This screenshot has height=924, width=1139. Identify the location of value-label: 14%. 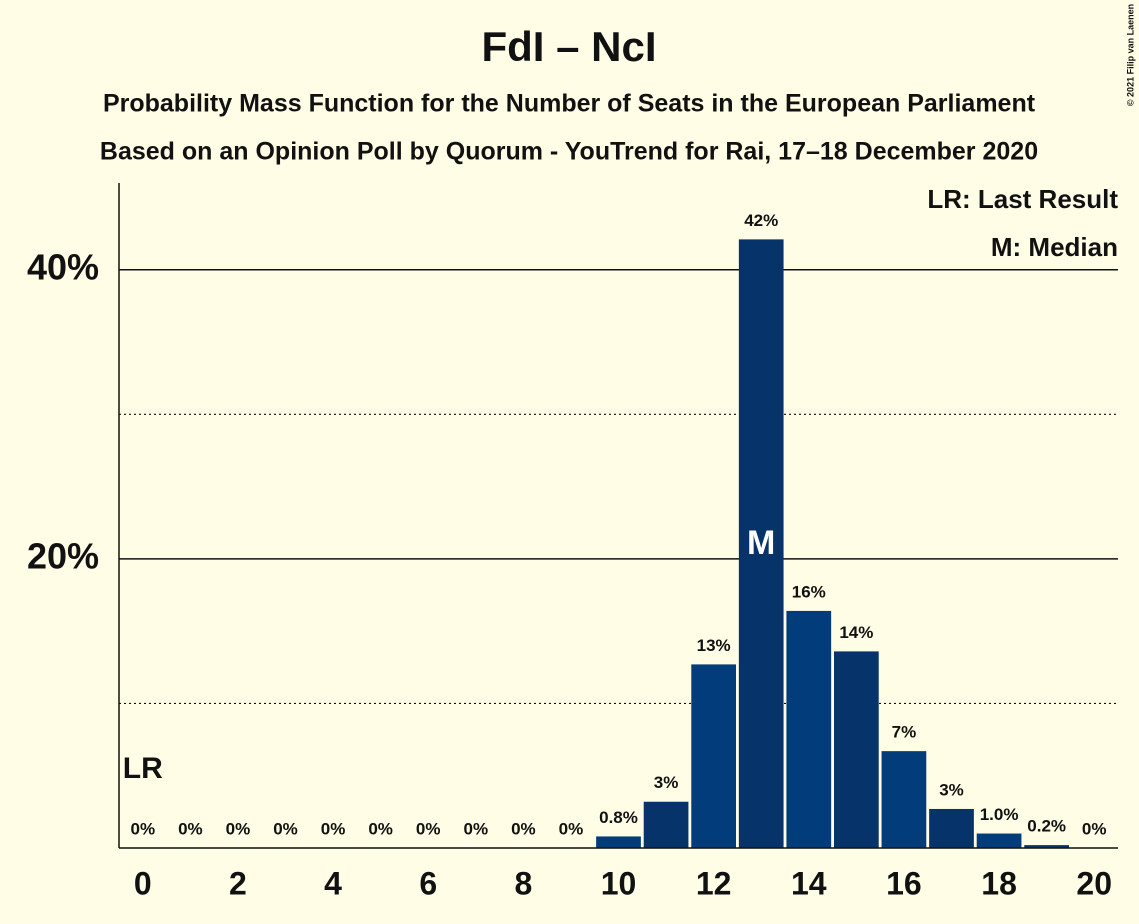
(856, 632).